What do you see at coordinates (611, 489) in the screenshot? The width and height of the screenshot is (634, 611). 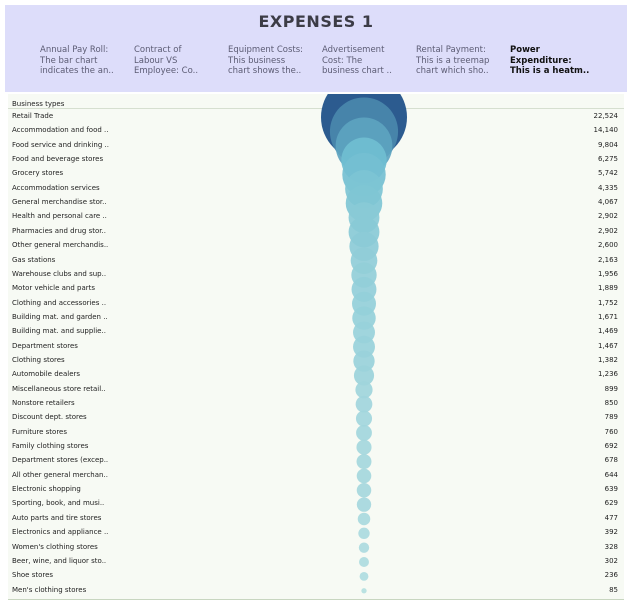 I see `value-label: 639` at bounding box center [611, 489].